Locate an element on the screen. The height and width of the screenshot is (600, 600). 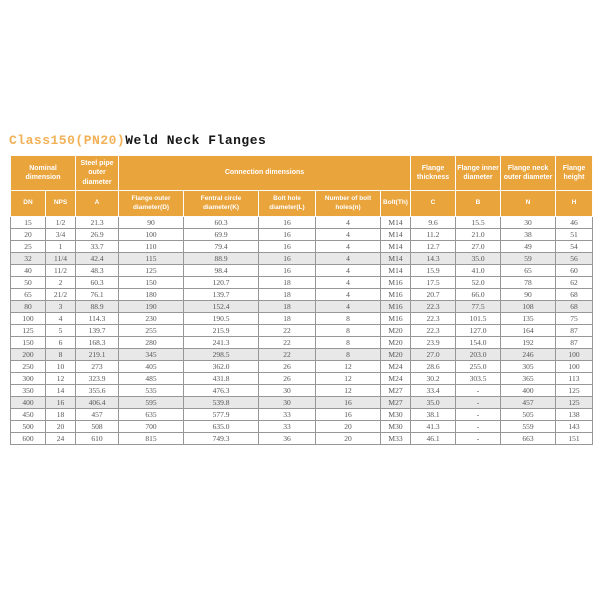
table-cell: 75 is located at coordinates (574, 318).